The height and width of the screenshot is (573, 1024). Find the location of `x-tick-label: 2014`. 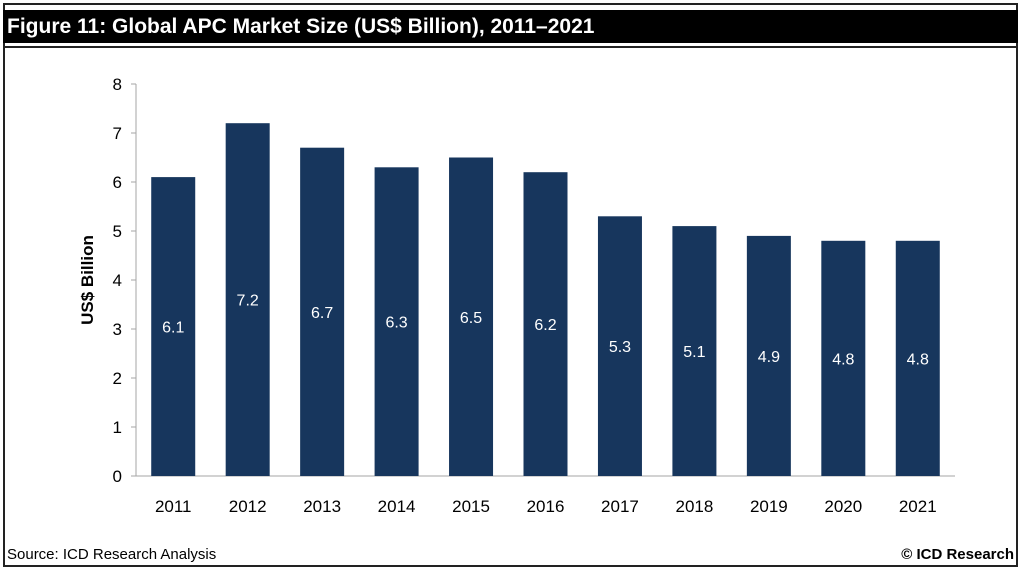

x-tick-label: 2014 is located at coordinates (397, 506).